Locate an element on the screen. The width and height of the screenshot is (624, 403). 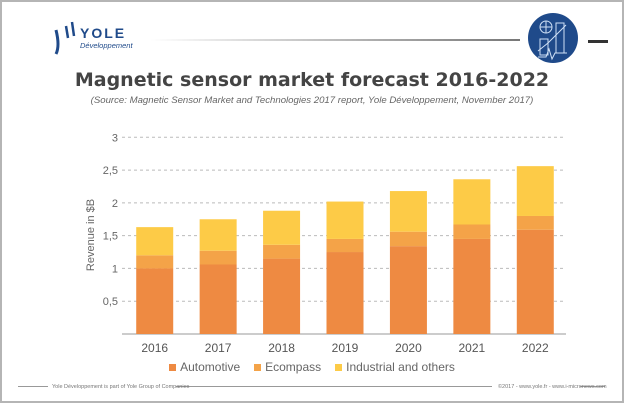
bar-segment-automotive-2019 is located at coordinates (345, 293).